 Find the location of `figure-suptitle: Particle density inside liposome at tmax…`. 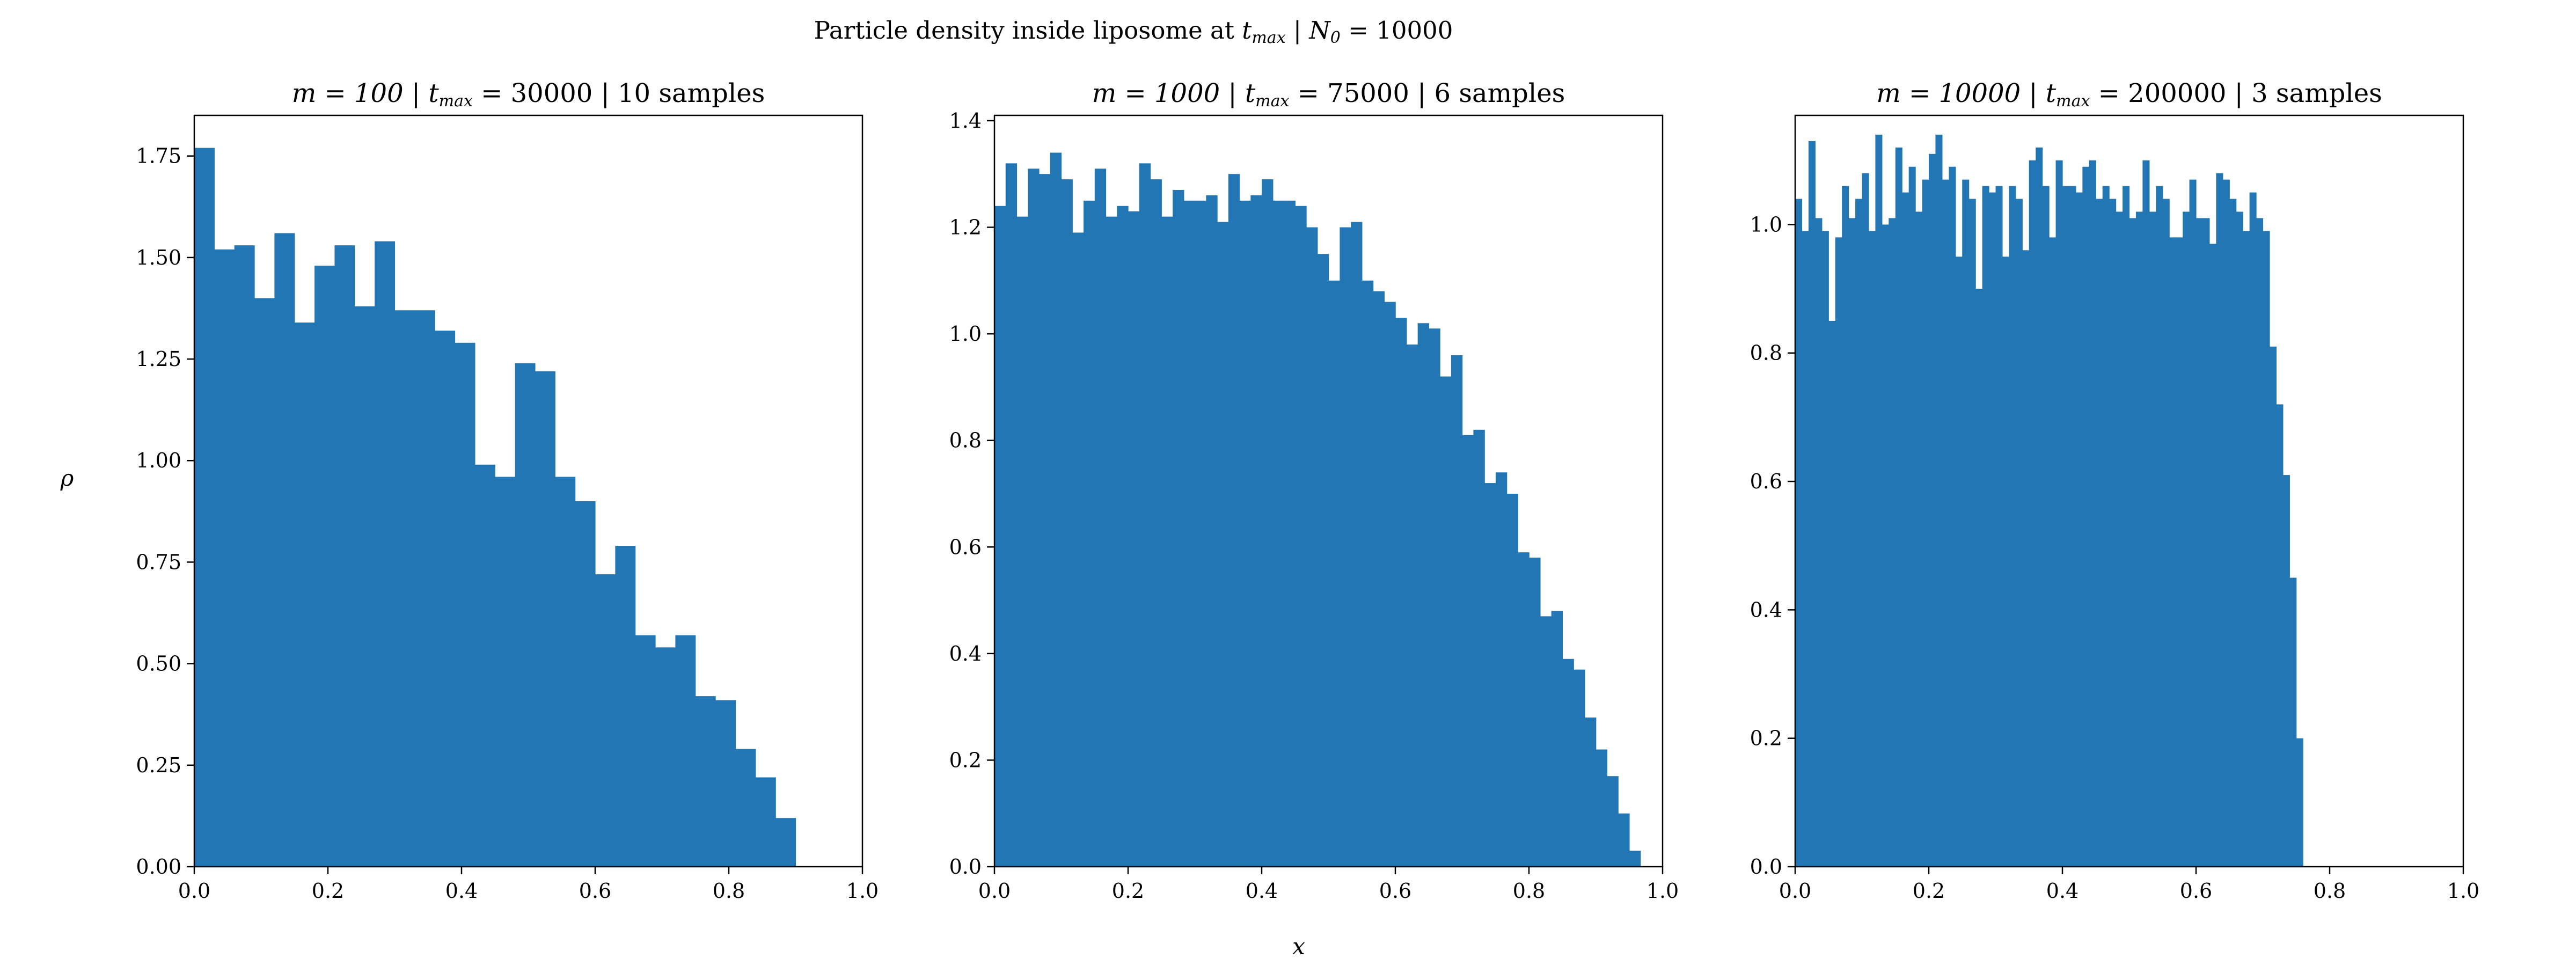

figure-suptitle: Particle density inside liposome at tmax… is located at coordinates (1133, 31).